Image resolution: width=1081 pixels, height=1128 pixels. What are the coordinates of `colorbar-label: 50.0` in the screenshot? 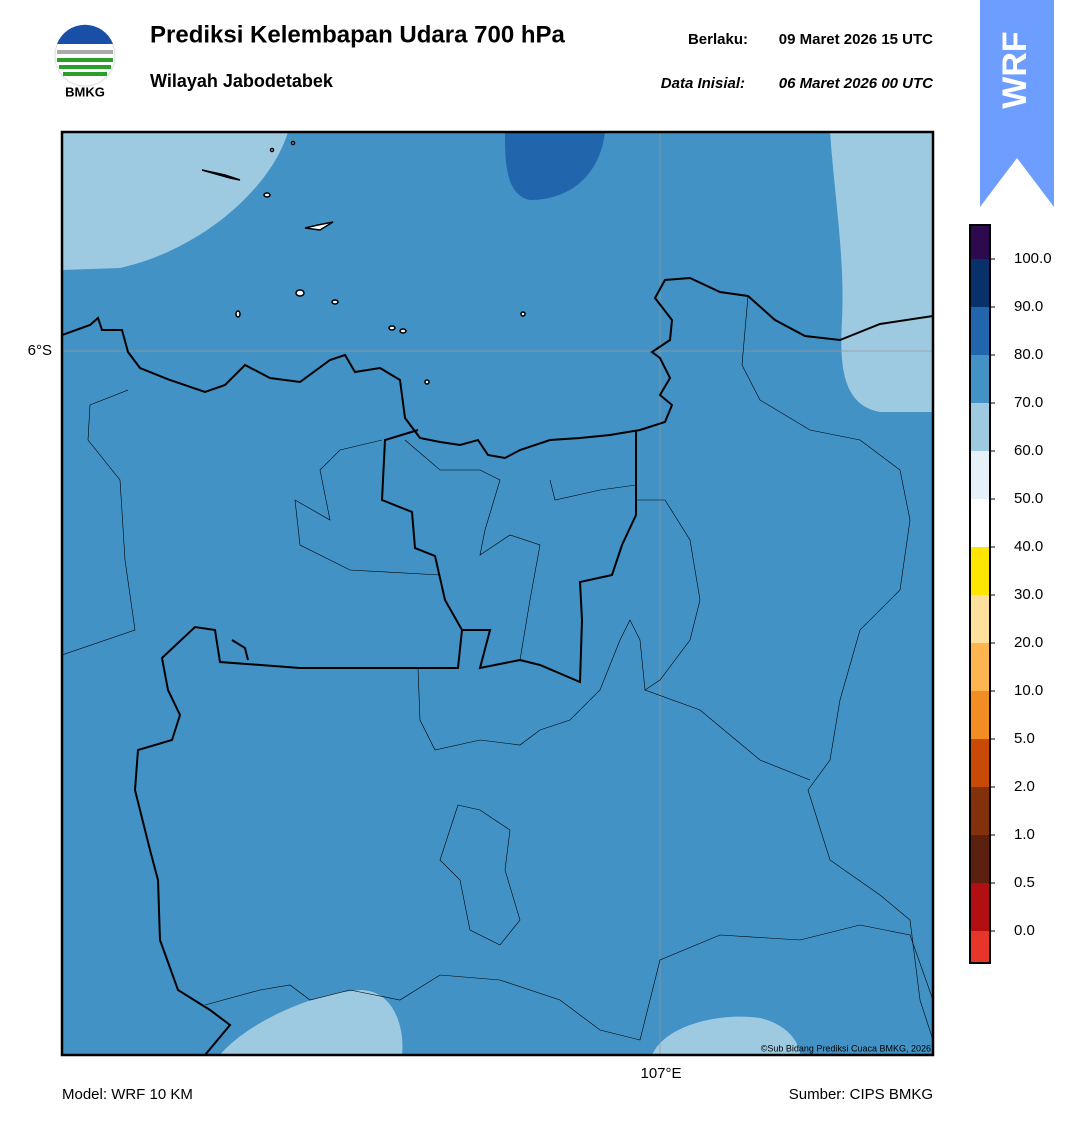 It's located at (1028, 498).